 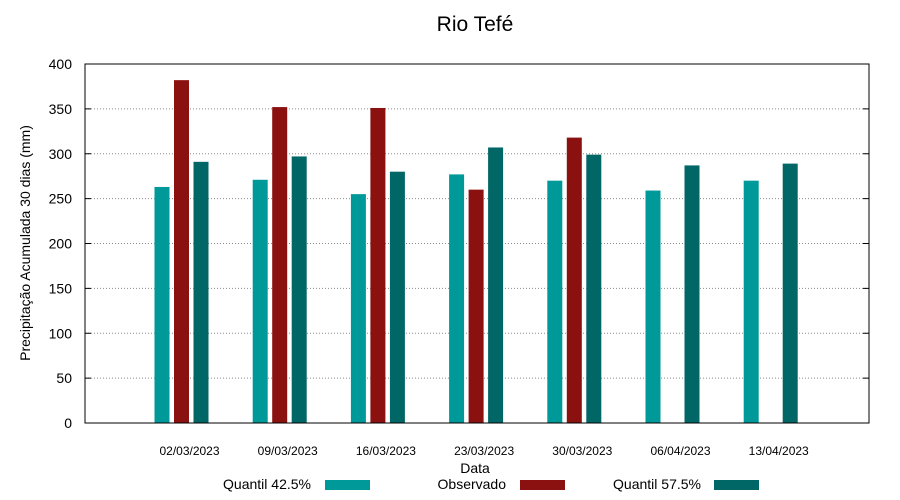 What do you see at coordinates (582, 451) in the screenshot?
I see `x-tick-label: 30/03/2023` at bounding box center [582, 451].